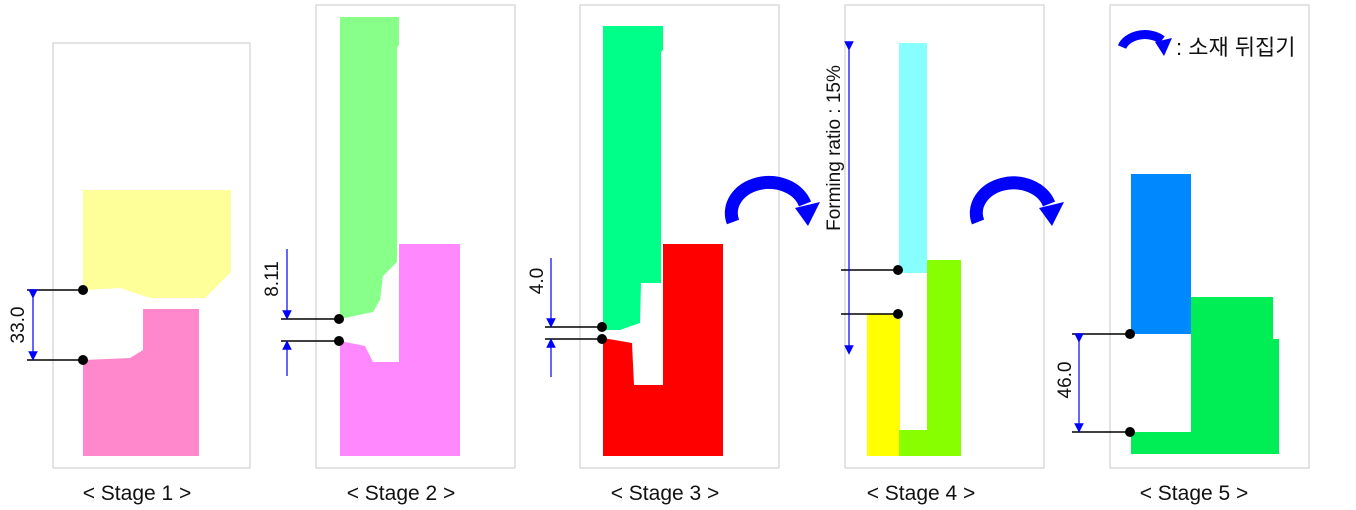  I want to click on stage-2-point-bottom, so click(339, 341).